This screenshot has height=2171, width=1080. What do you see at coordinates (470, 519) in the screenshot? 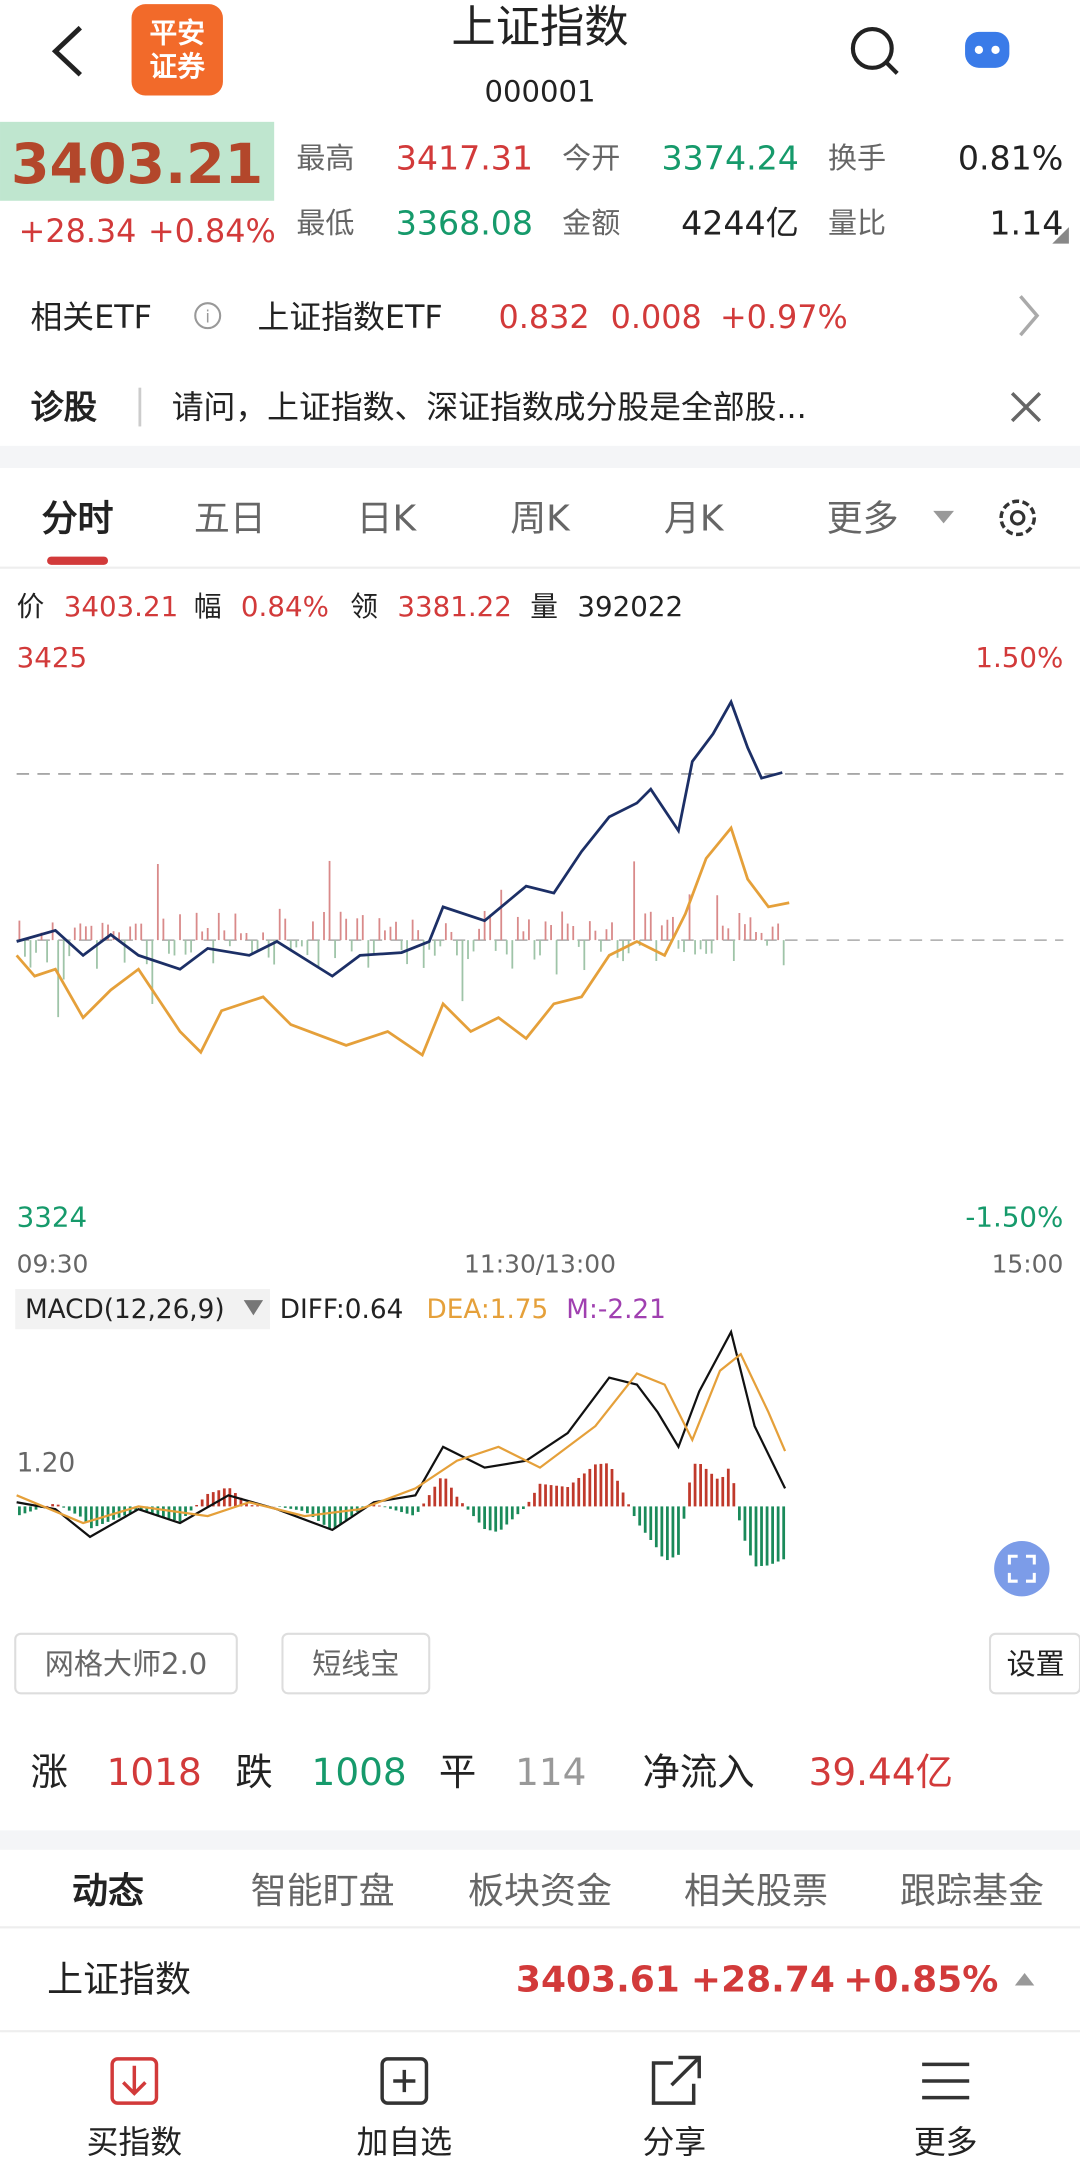
I see `tabs: 分时 五日 日K 周K 月K 更多` at bounding box center [470, 519].